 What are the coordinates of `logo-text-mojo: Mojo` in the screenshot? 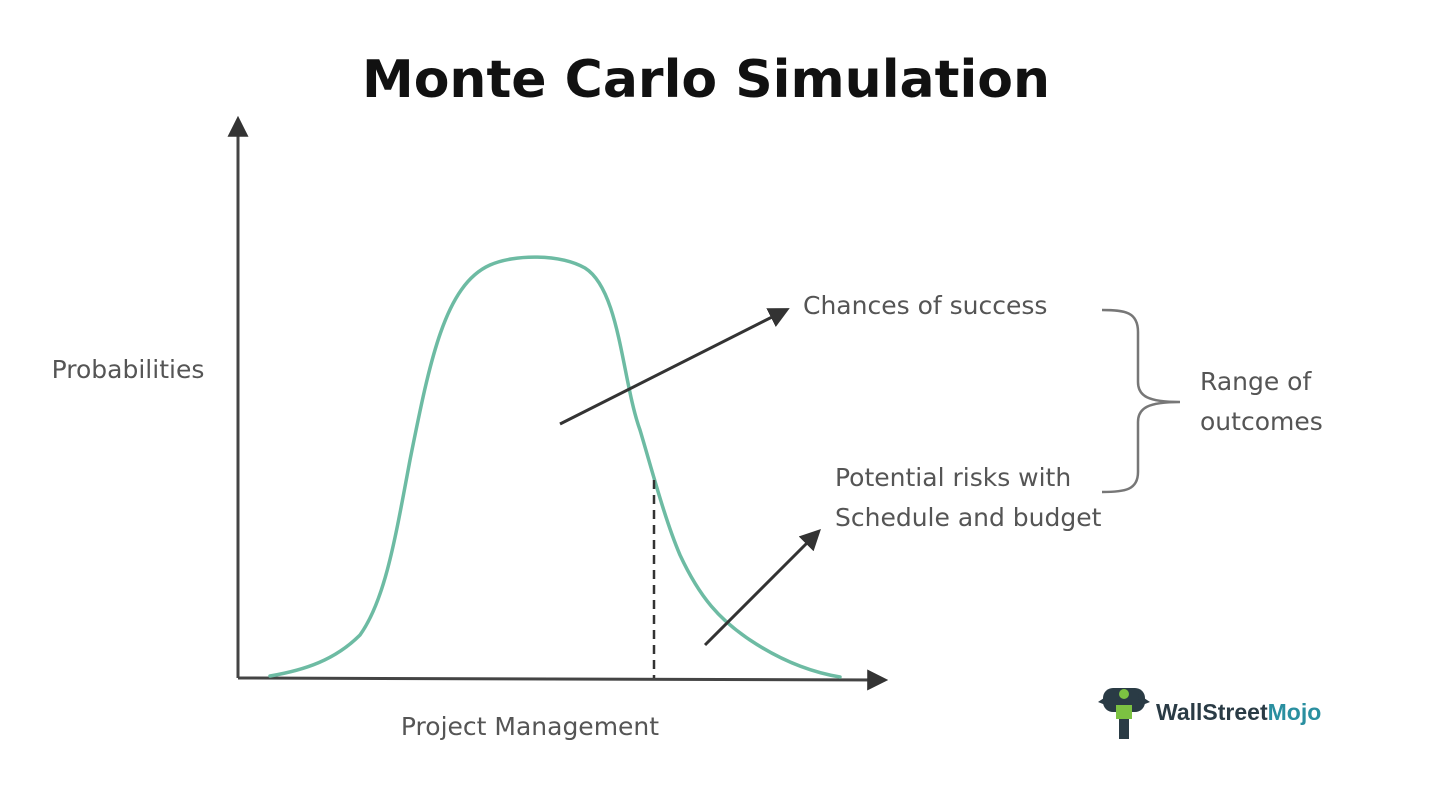 It's located at (1295, 712).